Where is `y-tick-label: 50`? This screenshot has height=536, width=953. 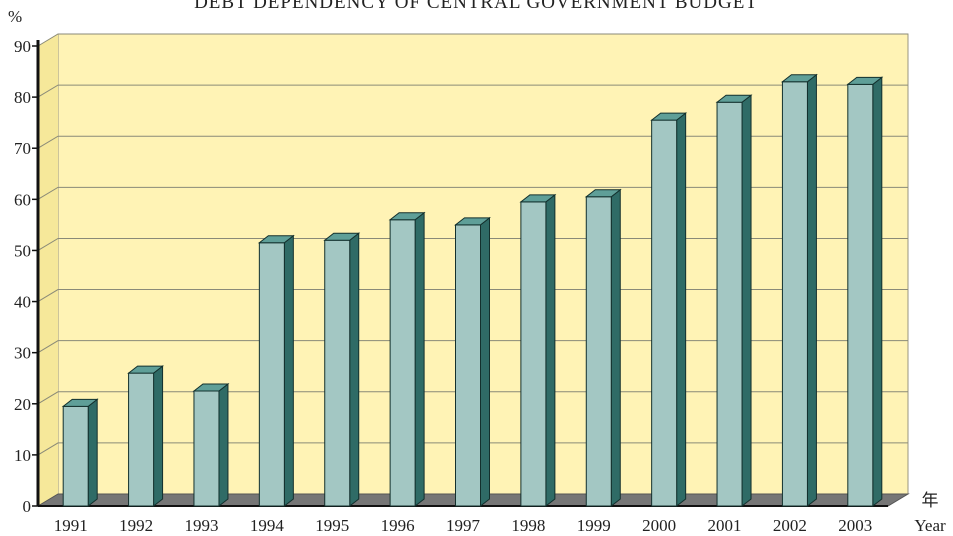
y-tick-label: 50 is located at coordinates (22, 250).